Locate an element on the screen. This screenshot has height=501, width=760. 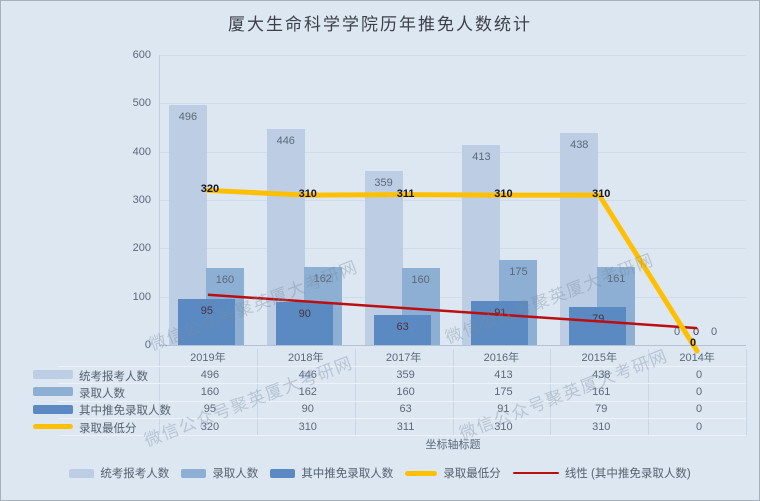
legend-label: 其中推免录取人数 is located at coordinates (347, 474).